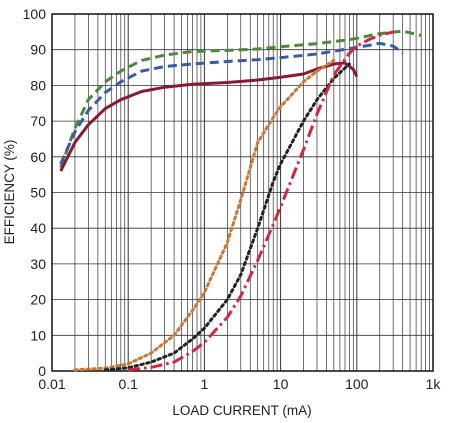  I want to click on x-axis-title: LOAD CURRENT (mA), so click(241, 410).